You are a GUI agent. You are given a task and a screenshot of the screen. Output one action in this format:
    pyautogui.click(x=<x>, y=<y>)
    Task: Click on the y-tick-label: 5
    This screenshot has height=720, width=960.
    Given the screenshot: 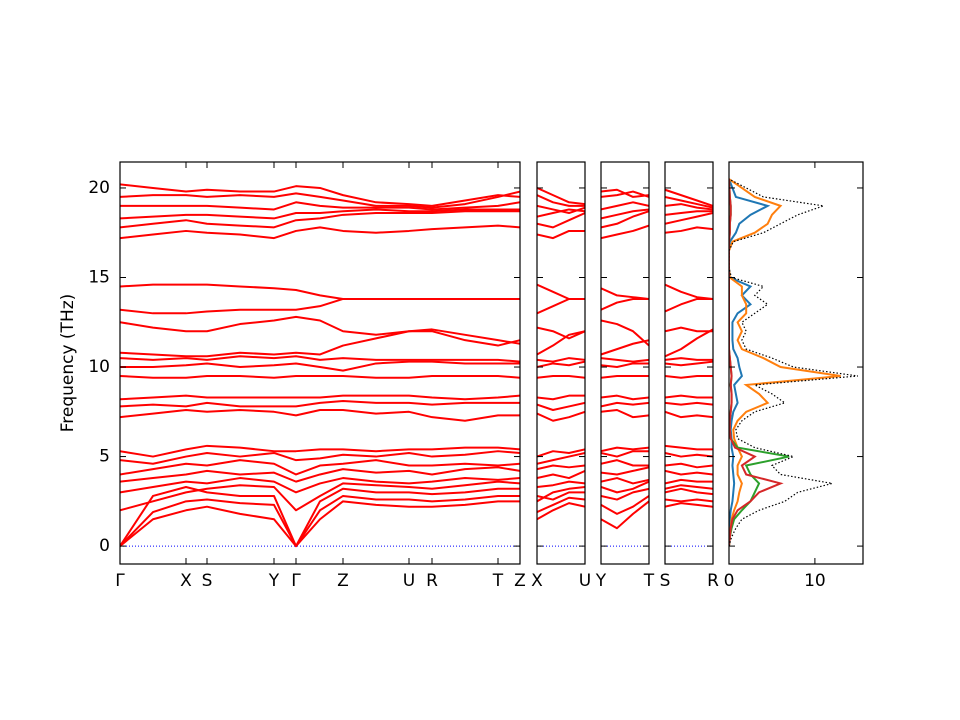 What is the action you would take?
    pyautogui.click(x=104, y=457)
    